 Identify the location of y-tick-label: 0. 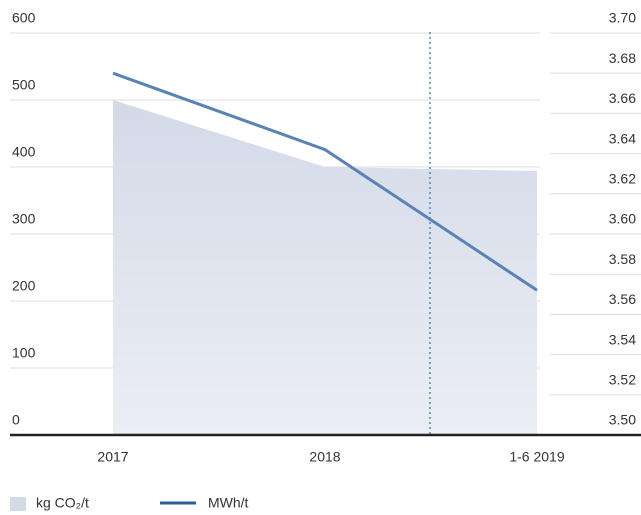
(16, 420).